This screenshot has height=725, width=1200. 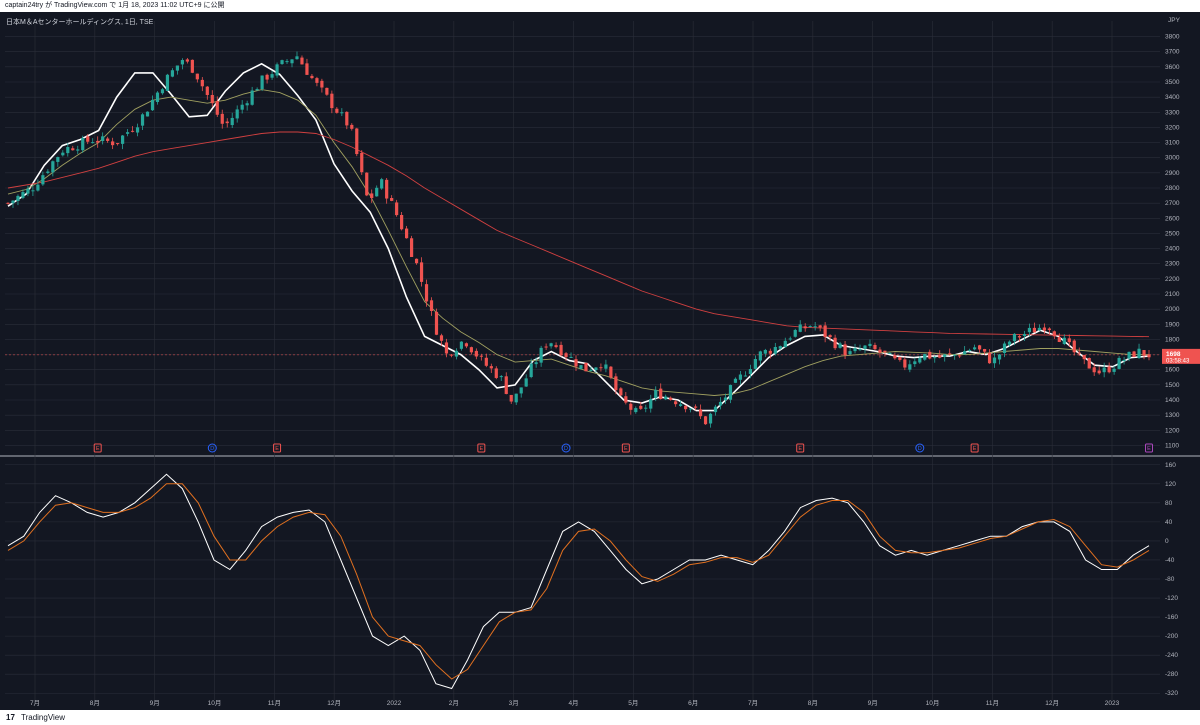 What do you see at coordinates (933, 703) in the screenshot?
I see `time-tick-label: 10月` at bounding box center [933, 703].